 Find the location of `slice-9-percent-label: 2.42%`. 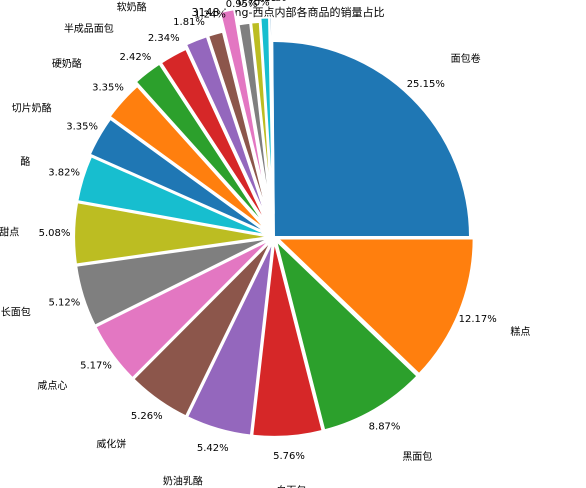

slice-9-percent-label: 2.42% is located at coordinates (135, 57).